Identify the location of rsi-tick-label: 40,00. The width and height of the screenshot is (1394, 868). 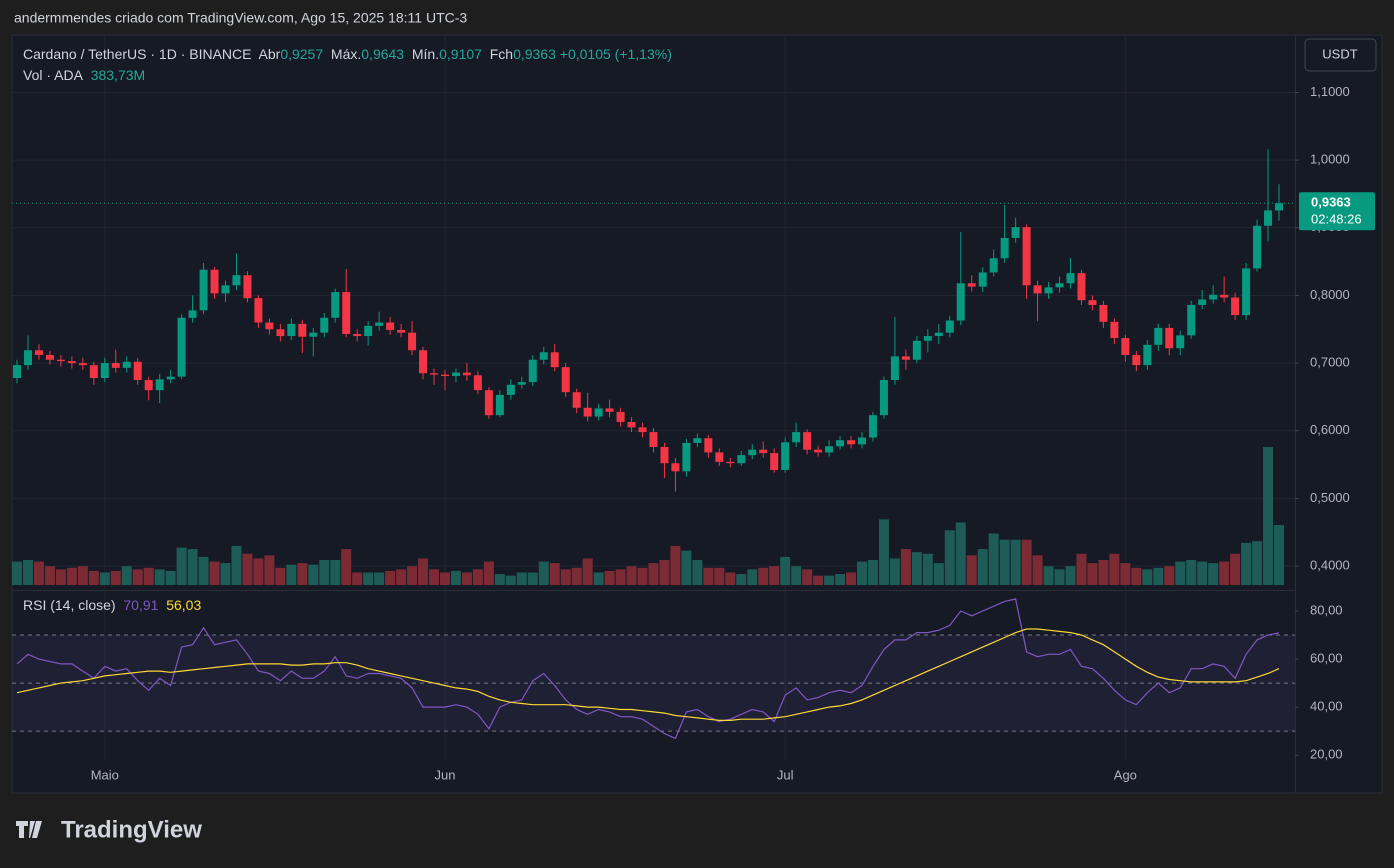
(1326, 706).